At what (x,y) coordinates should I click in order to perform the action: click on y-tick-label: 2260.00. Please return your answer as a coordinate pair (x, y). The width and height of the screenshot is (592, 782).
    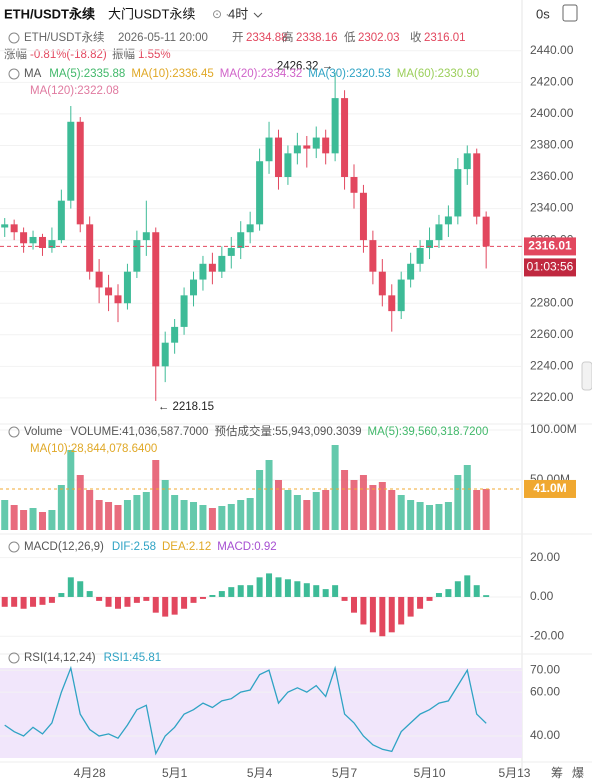
    Looking at the image, I should click on (552, 334).